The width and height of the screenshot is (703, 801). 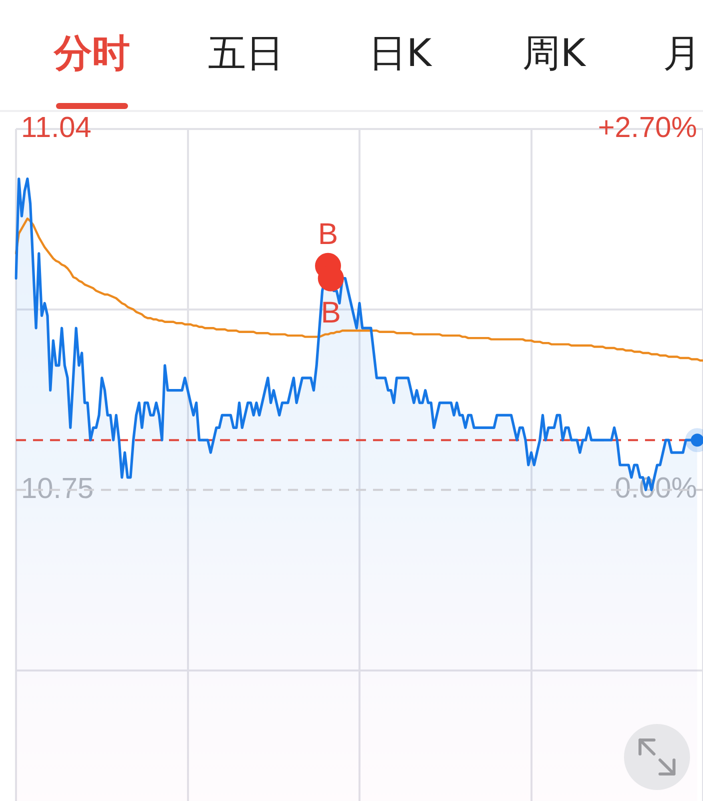 What do you see at coordinates (92, 53) in the screenshot?
I see `text: 分时` at bounding box center [92, 53].